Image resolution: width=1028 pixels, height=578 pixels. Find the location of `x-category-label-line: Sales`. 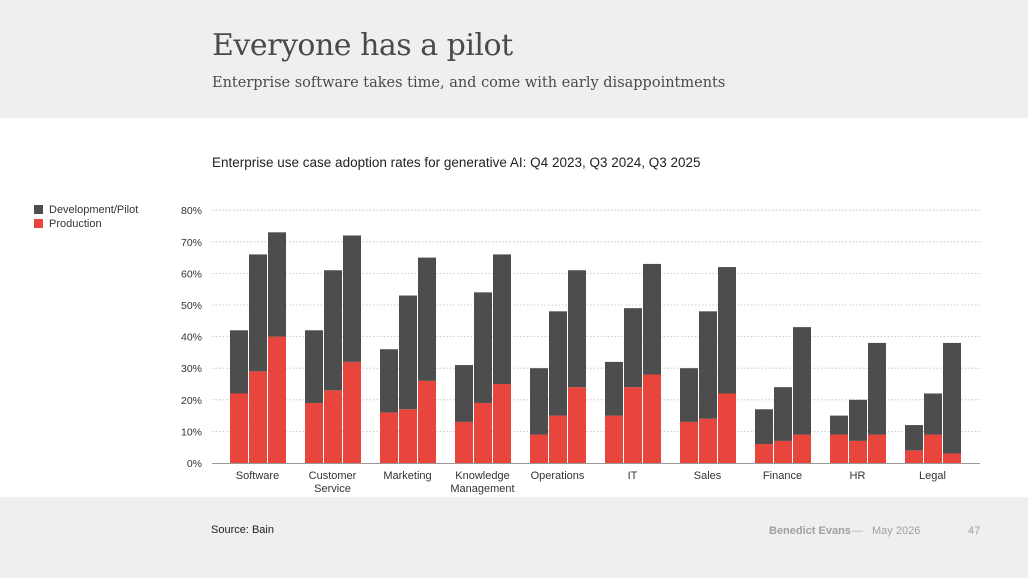

x-category-label-line: Sales is located at coordinates (708, 476).